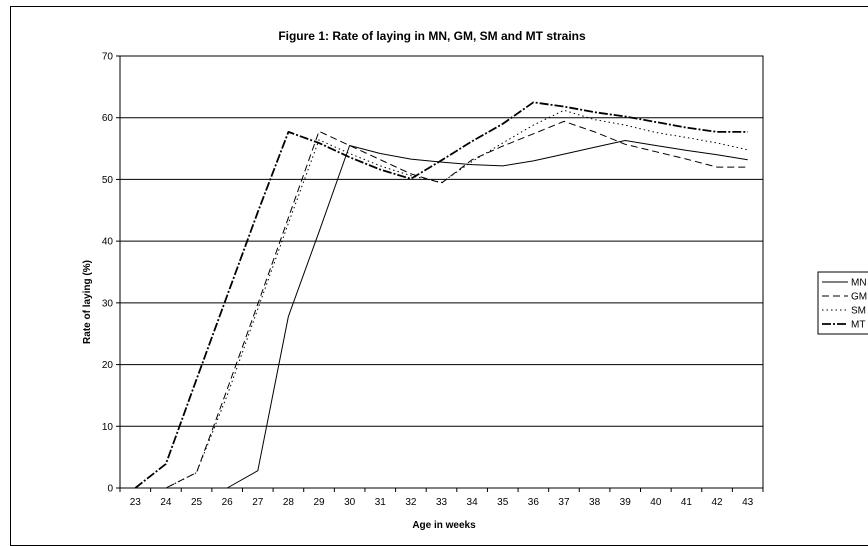 This screenshot has width=868, height=546. What do you see at coordinates (381, 502) in the screenshot?
I see `x-tick-label: 31` at bounding box center [381, 502].